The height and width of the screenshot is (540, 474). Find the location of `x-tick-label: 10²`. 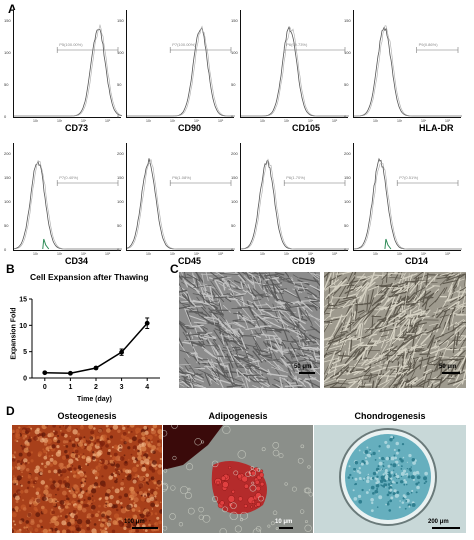

x-tick-label: 10² is located at coordinates (149, 254).